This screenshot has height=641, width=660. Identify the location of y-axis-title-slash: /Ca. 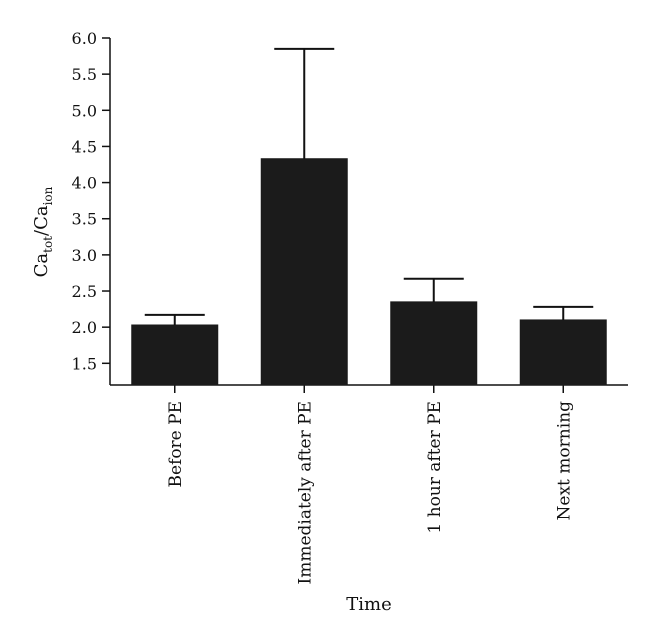
(41, 220).